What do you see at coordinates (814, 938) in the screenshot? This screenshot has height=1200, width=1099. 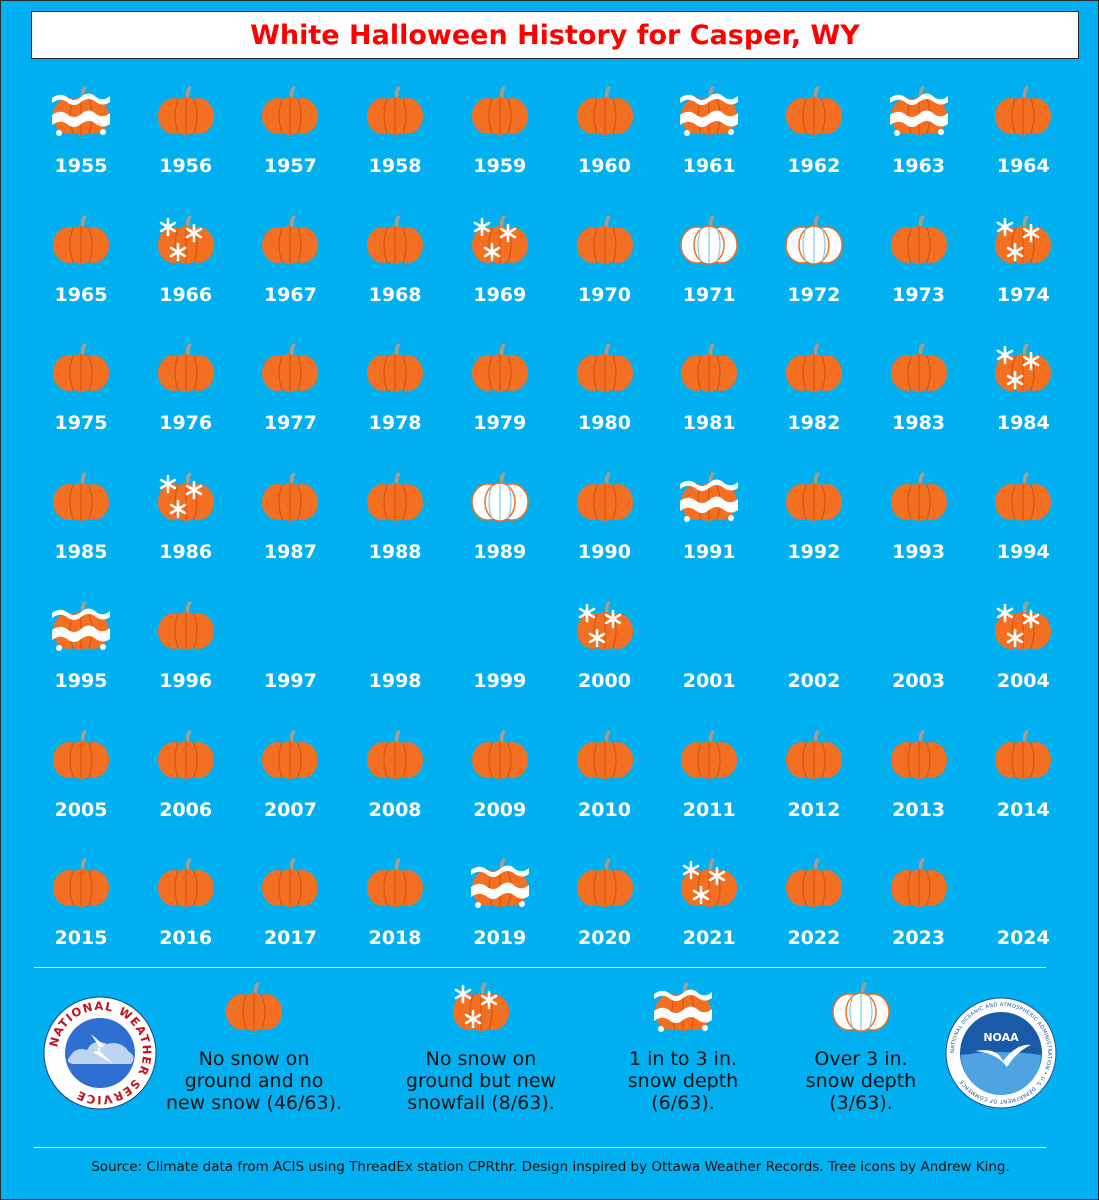 I see `year-label: 2022` at bounding box center [814, 938].